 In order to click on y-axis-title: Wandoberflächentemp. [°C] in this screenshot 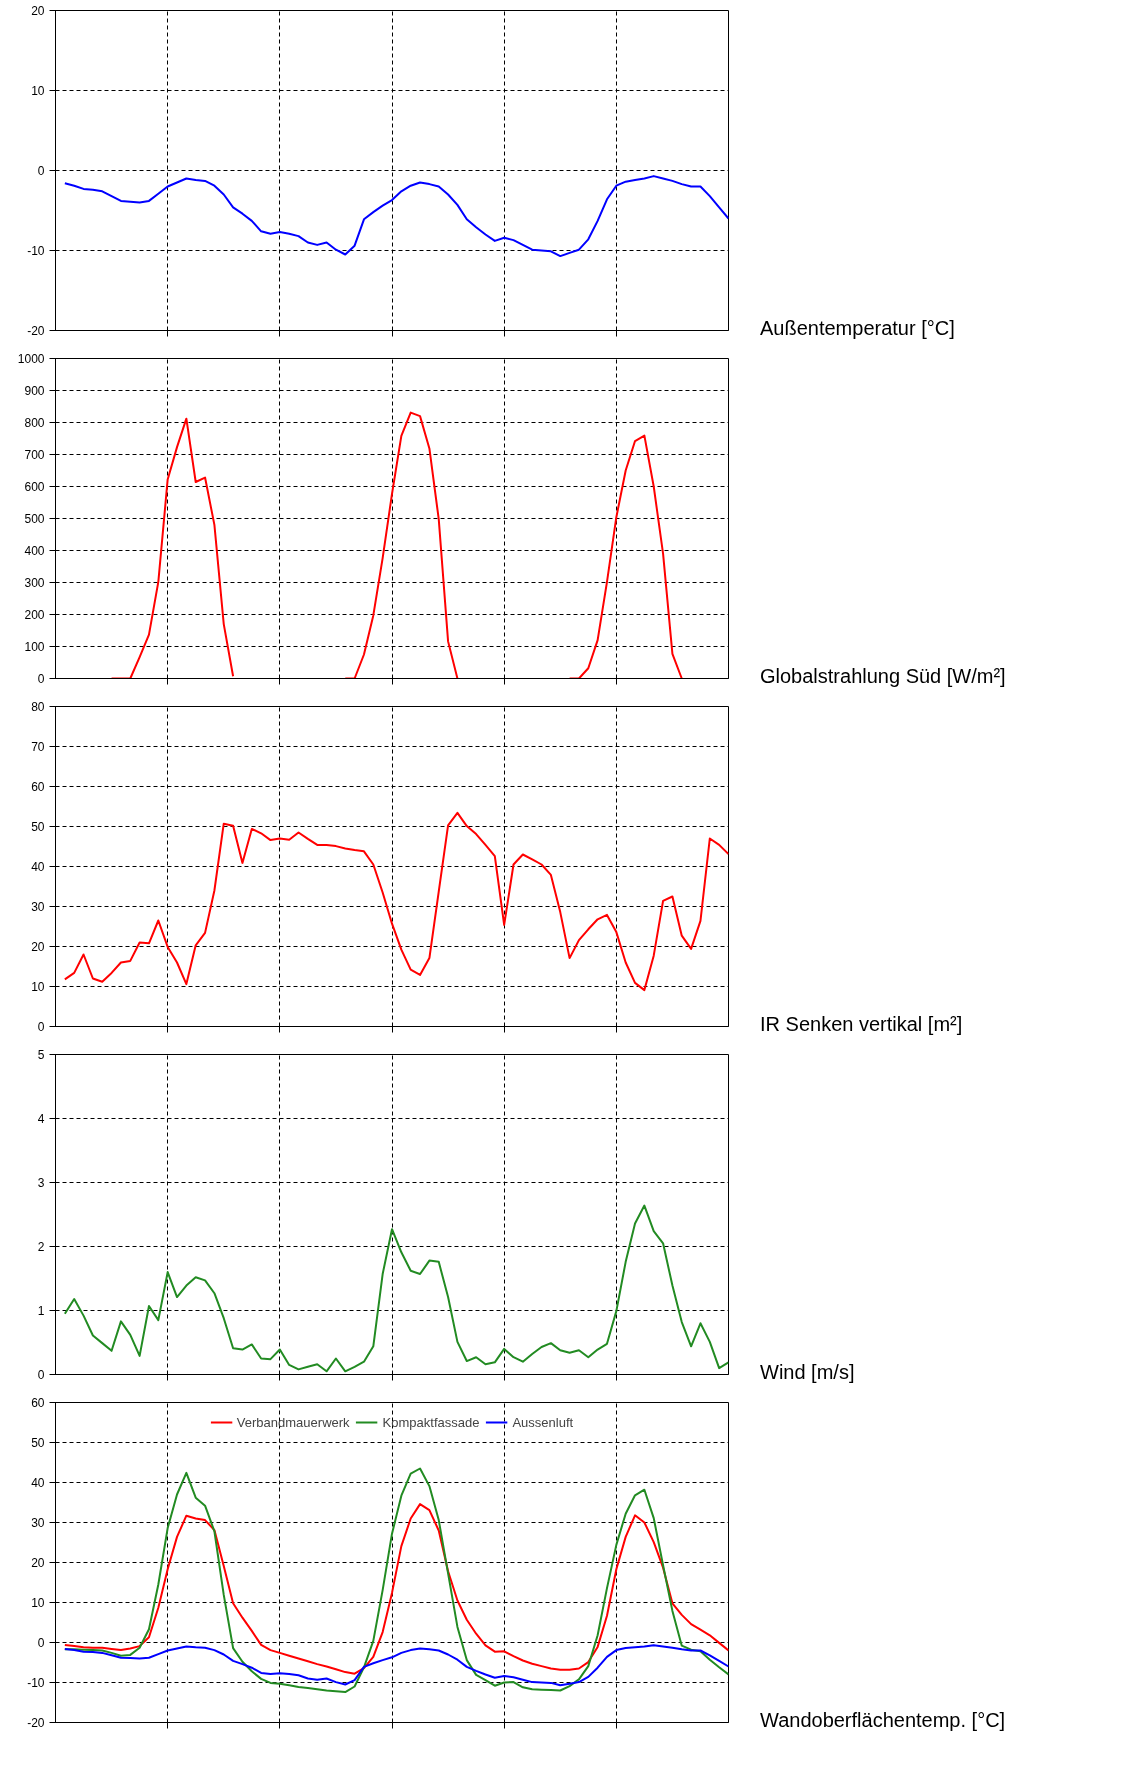, I will do `click(883, 1721)`.